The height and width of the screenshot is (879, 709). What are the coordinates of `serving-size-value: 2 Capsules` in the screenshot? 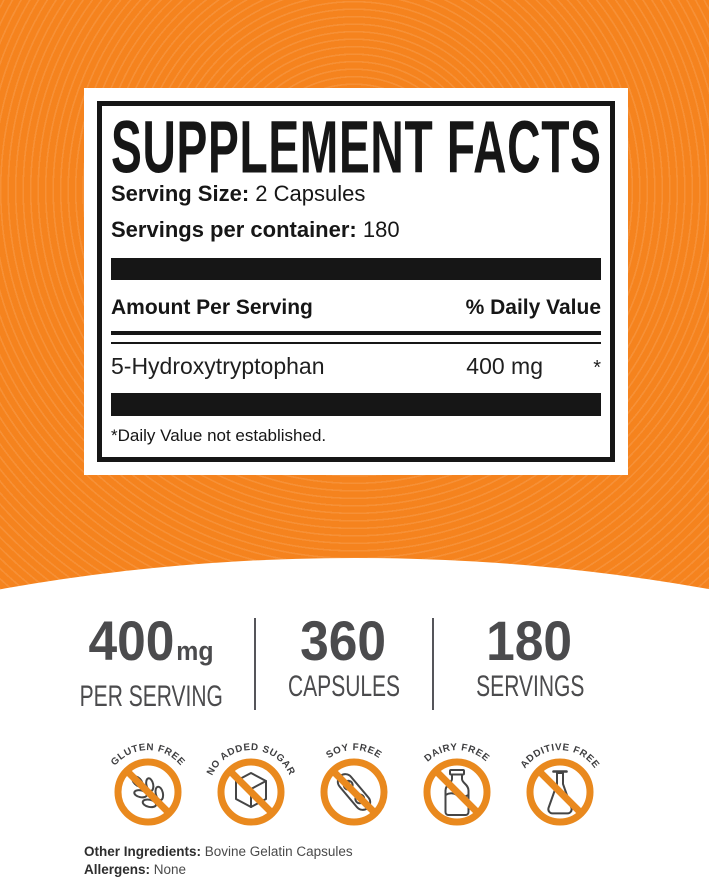 It's located at (310, 193).